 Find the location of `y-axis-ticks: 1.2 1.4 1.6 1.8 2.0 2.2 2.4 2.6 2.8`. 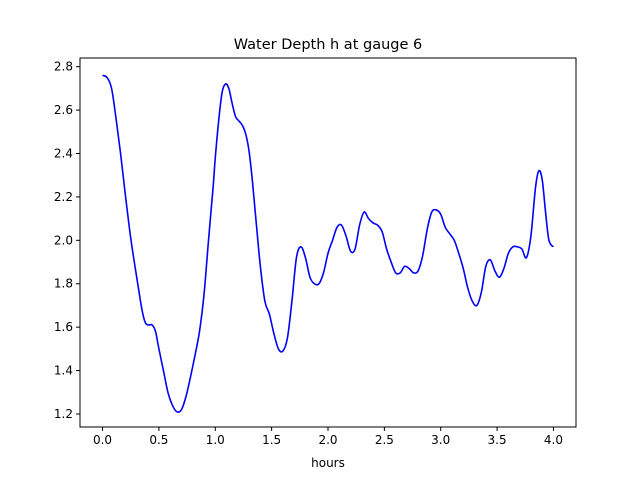

y-axis-ticks: 1.2 1.4 1.6 1.8 2.0 2.2 2.4 2.6 2.8 is located at coordinates (67, 240).